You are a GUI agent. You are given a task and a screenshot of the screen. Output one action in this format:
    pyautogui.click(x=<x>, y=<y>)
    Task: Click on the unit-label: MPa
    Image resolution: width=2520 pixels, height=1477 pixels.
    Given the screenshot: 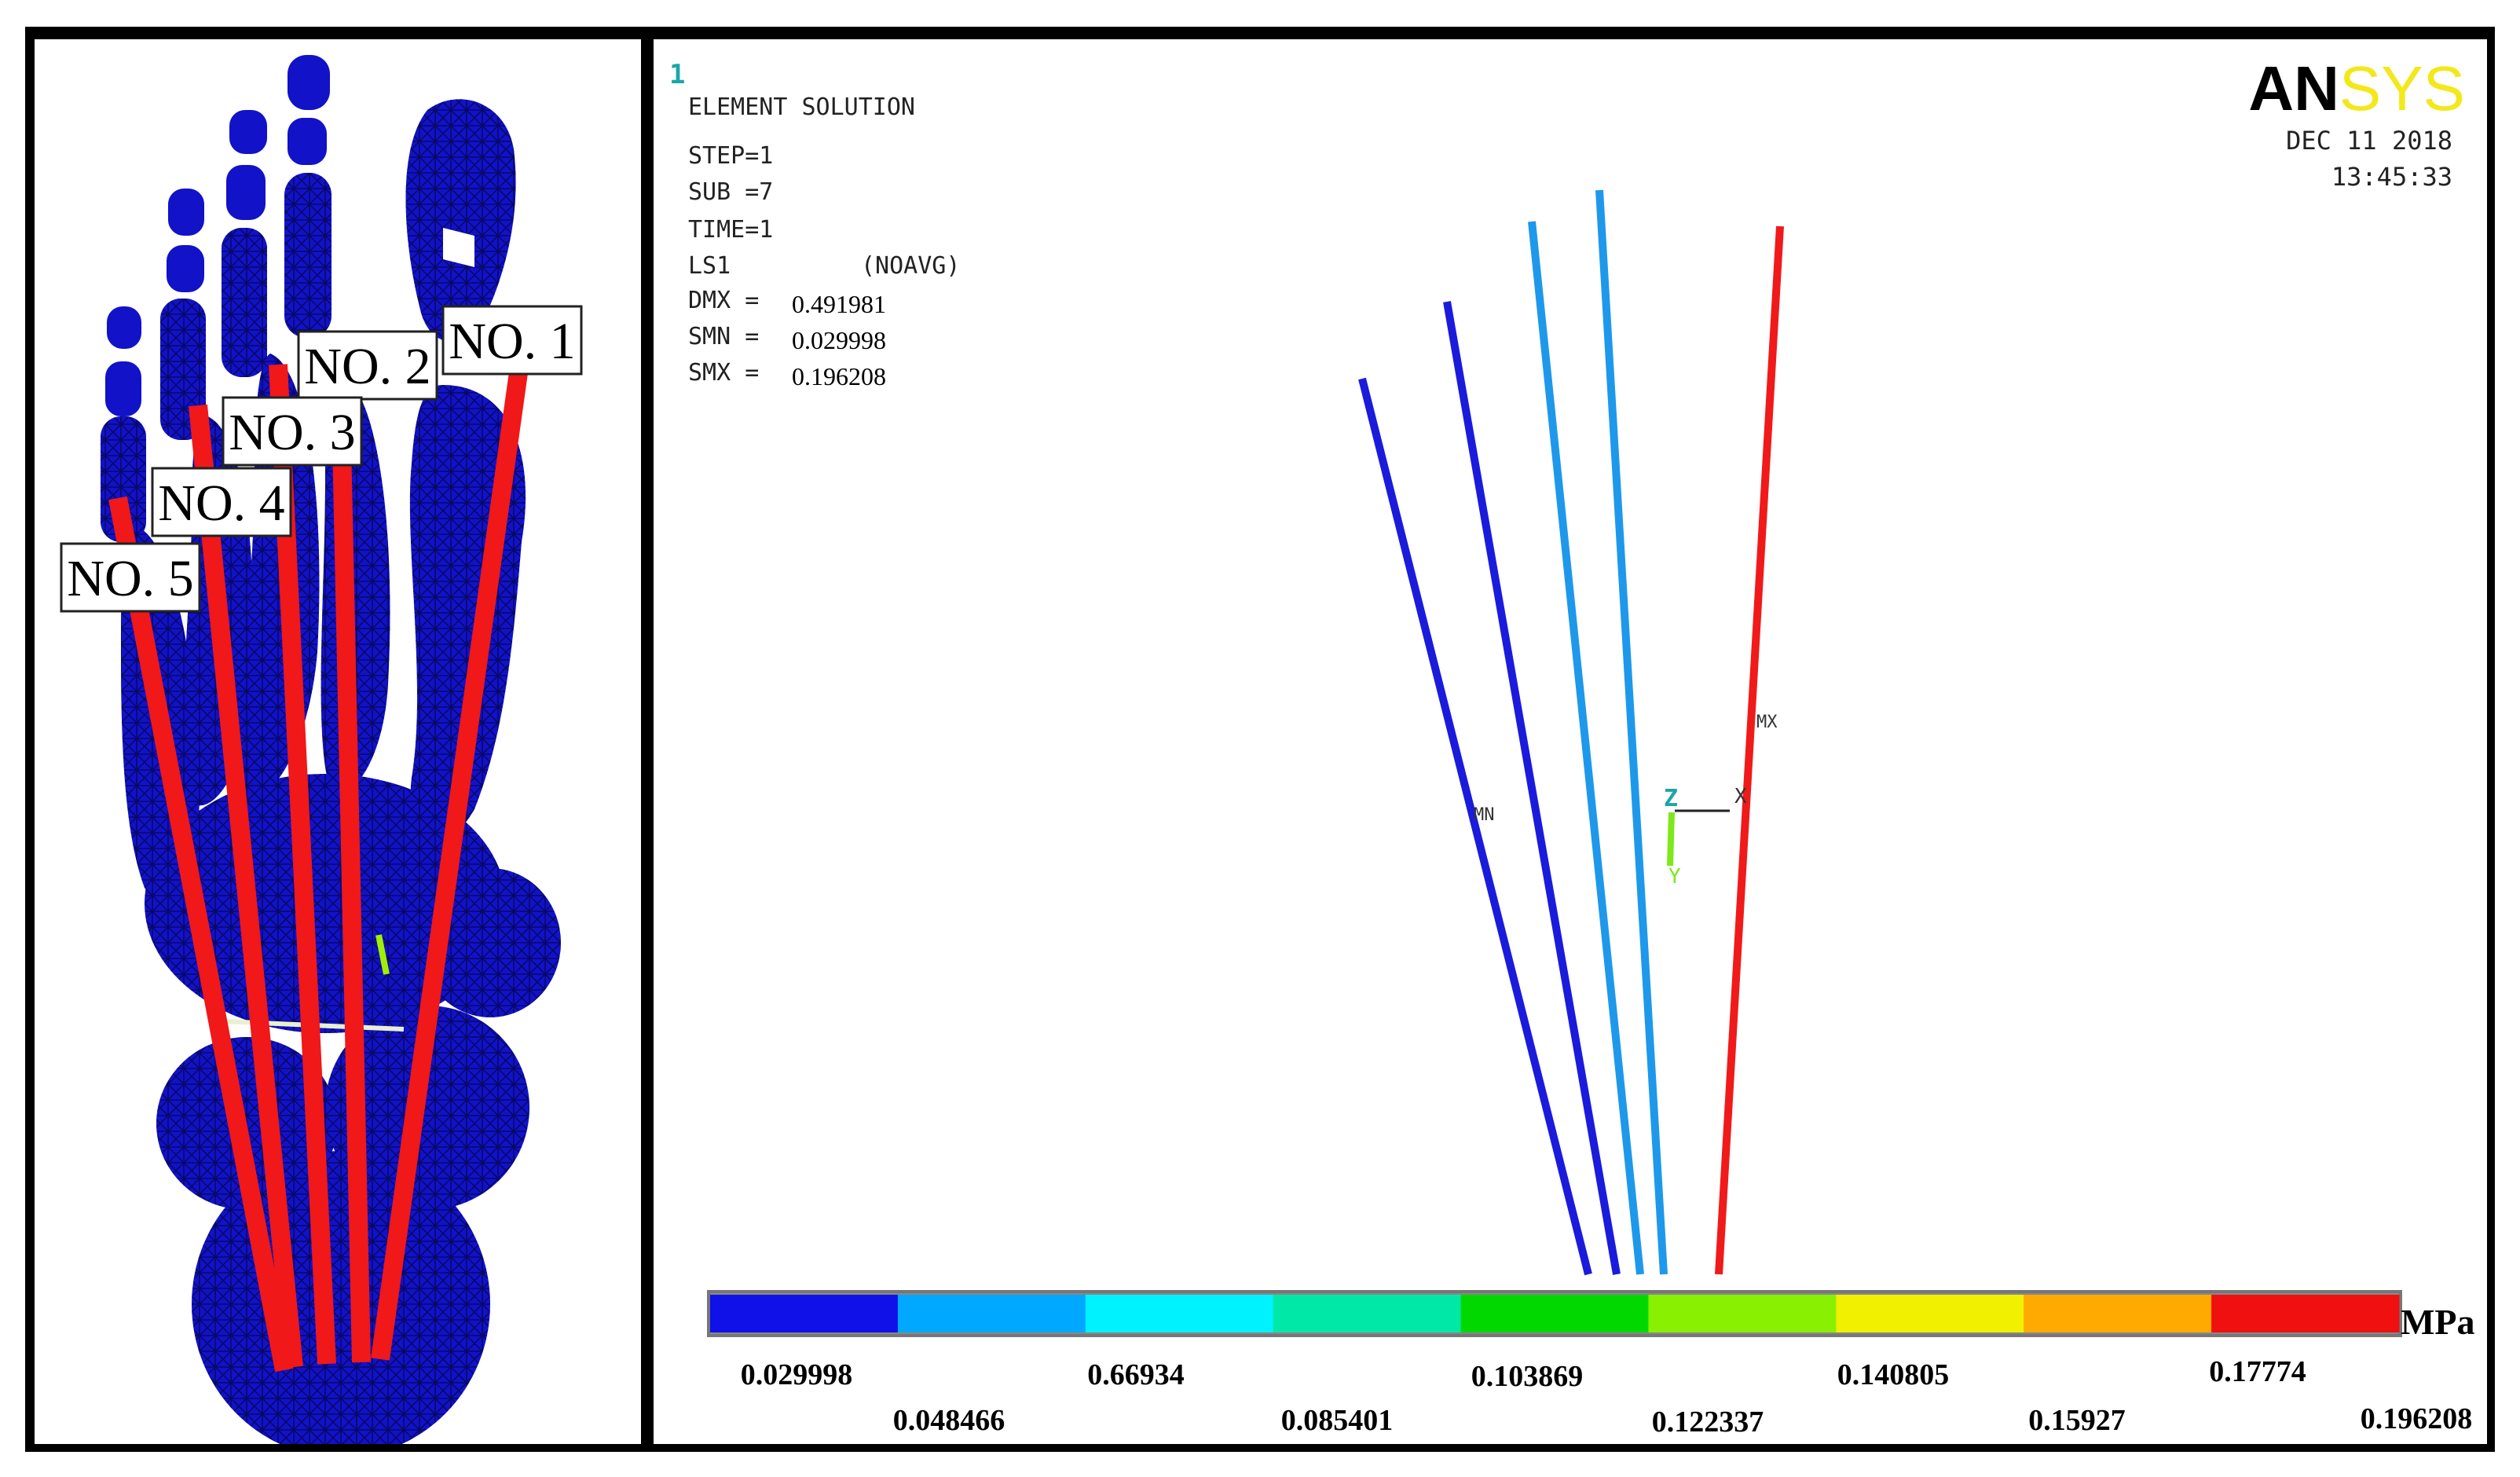 What is the action you would take?
    pyautogui.click(x=2438, y=1322)
    